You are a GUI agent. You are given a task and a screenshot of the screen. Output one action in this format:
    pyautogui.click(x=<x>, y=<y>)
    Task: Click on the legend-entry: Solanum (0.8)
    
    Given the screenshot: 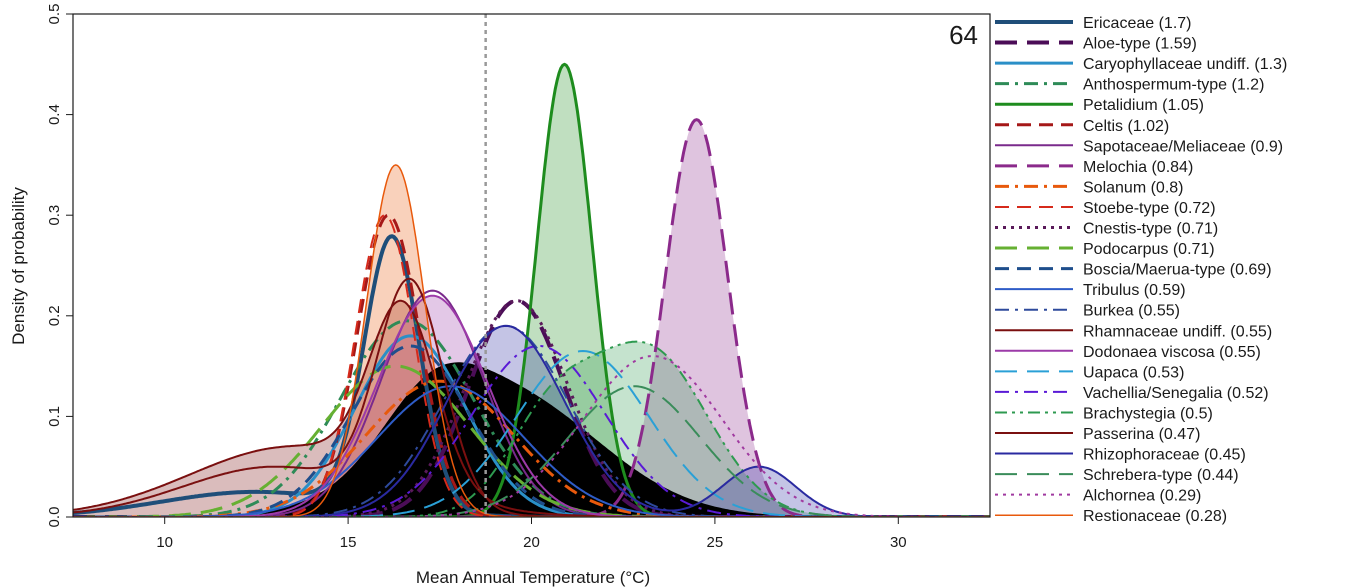 What is the action you would take?
    pyautogui.click(x=1133, y=187)
    